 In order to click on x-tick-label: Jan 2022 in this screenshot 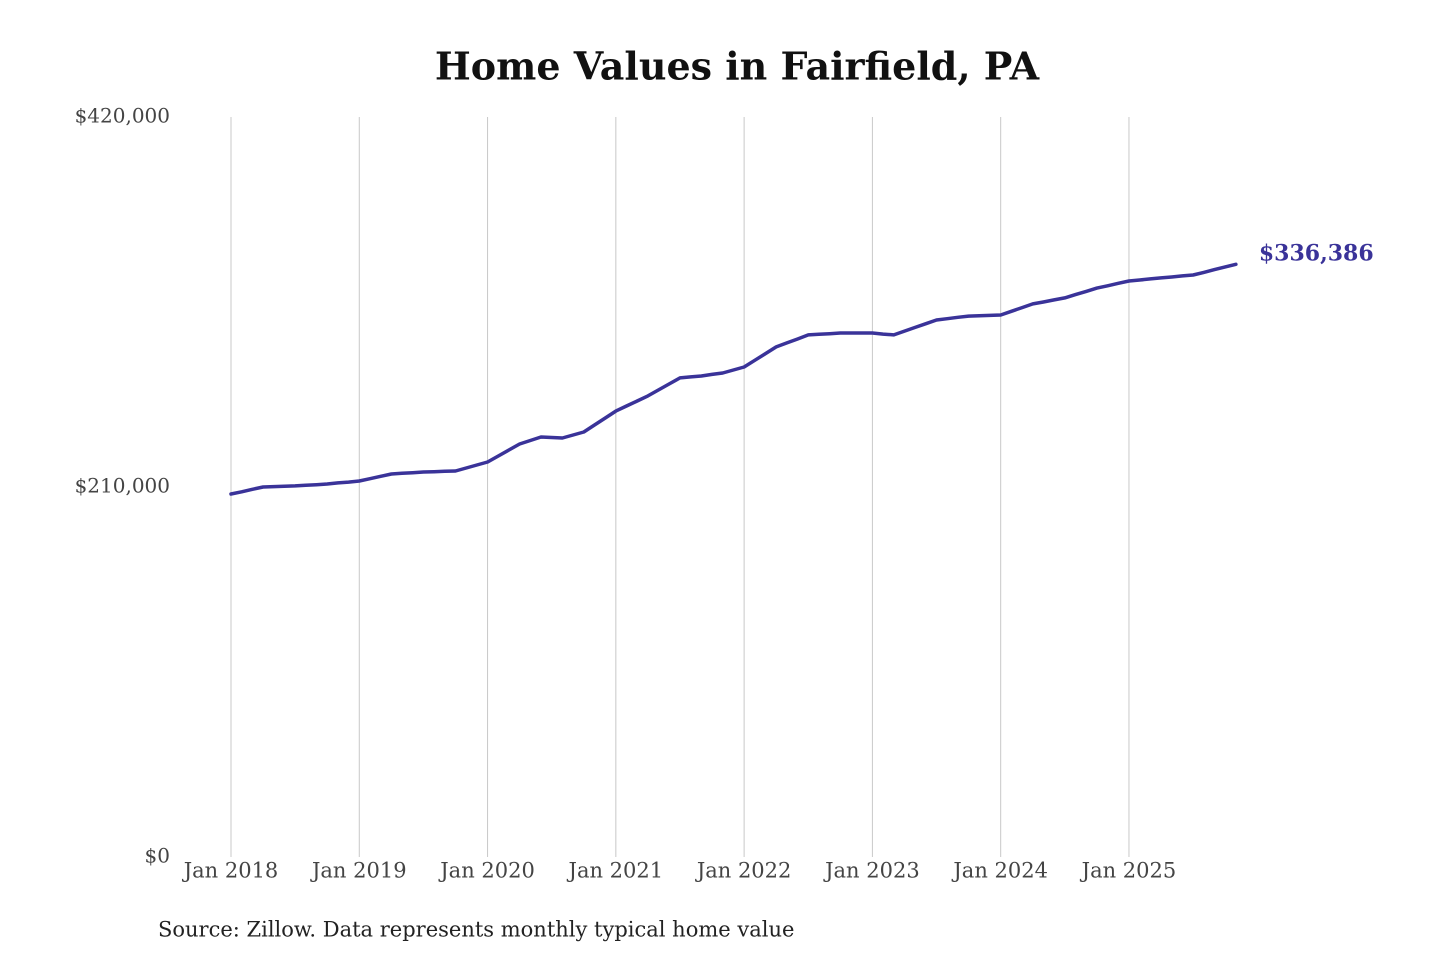, I will do `click(743, 871)`.